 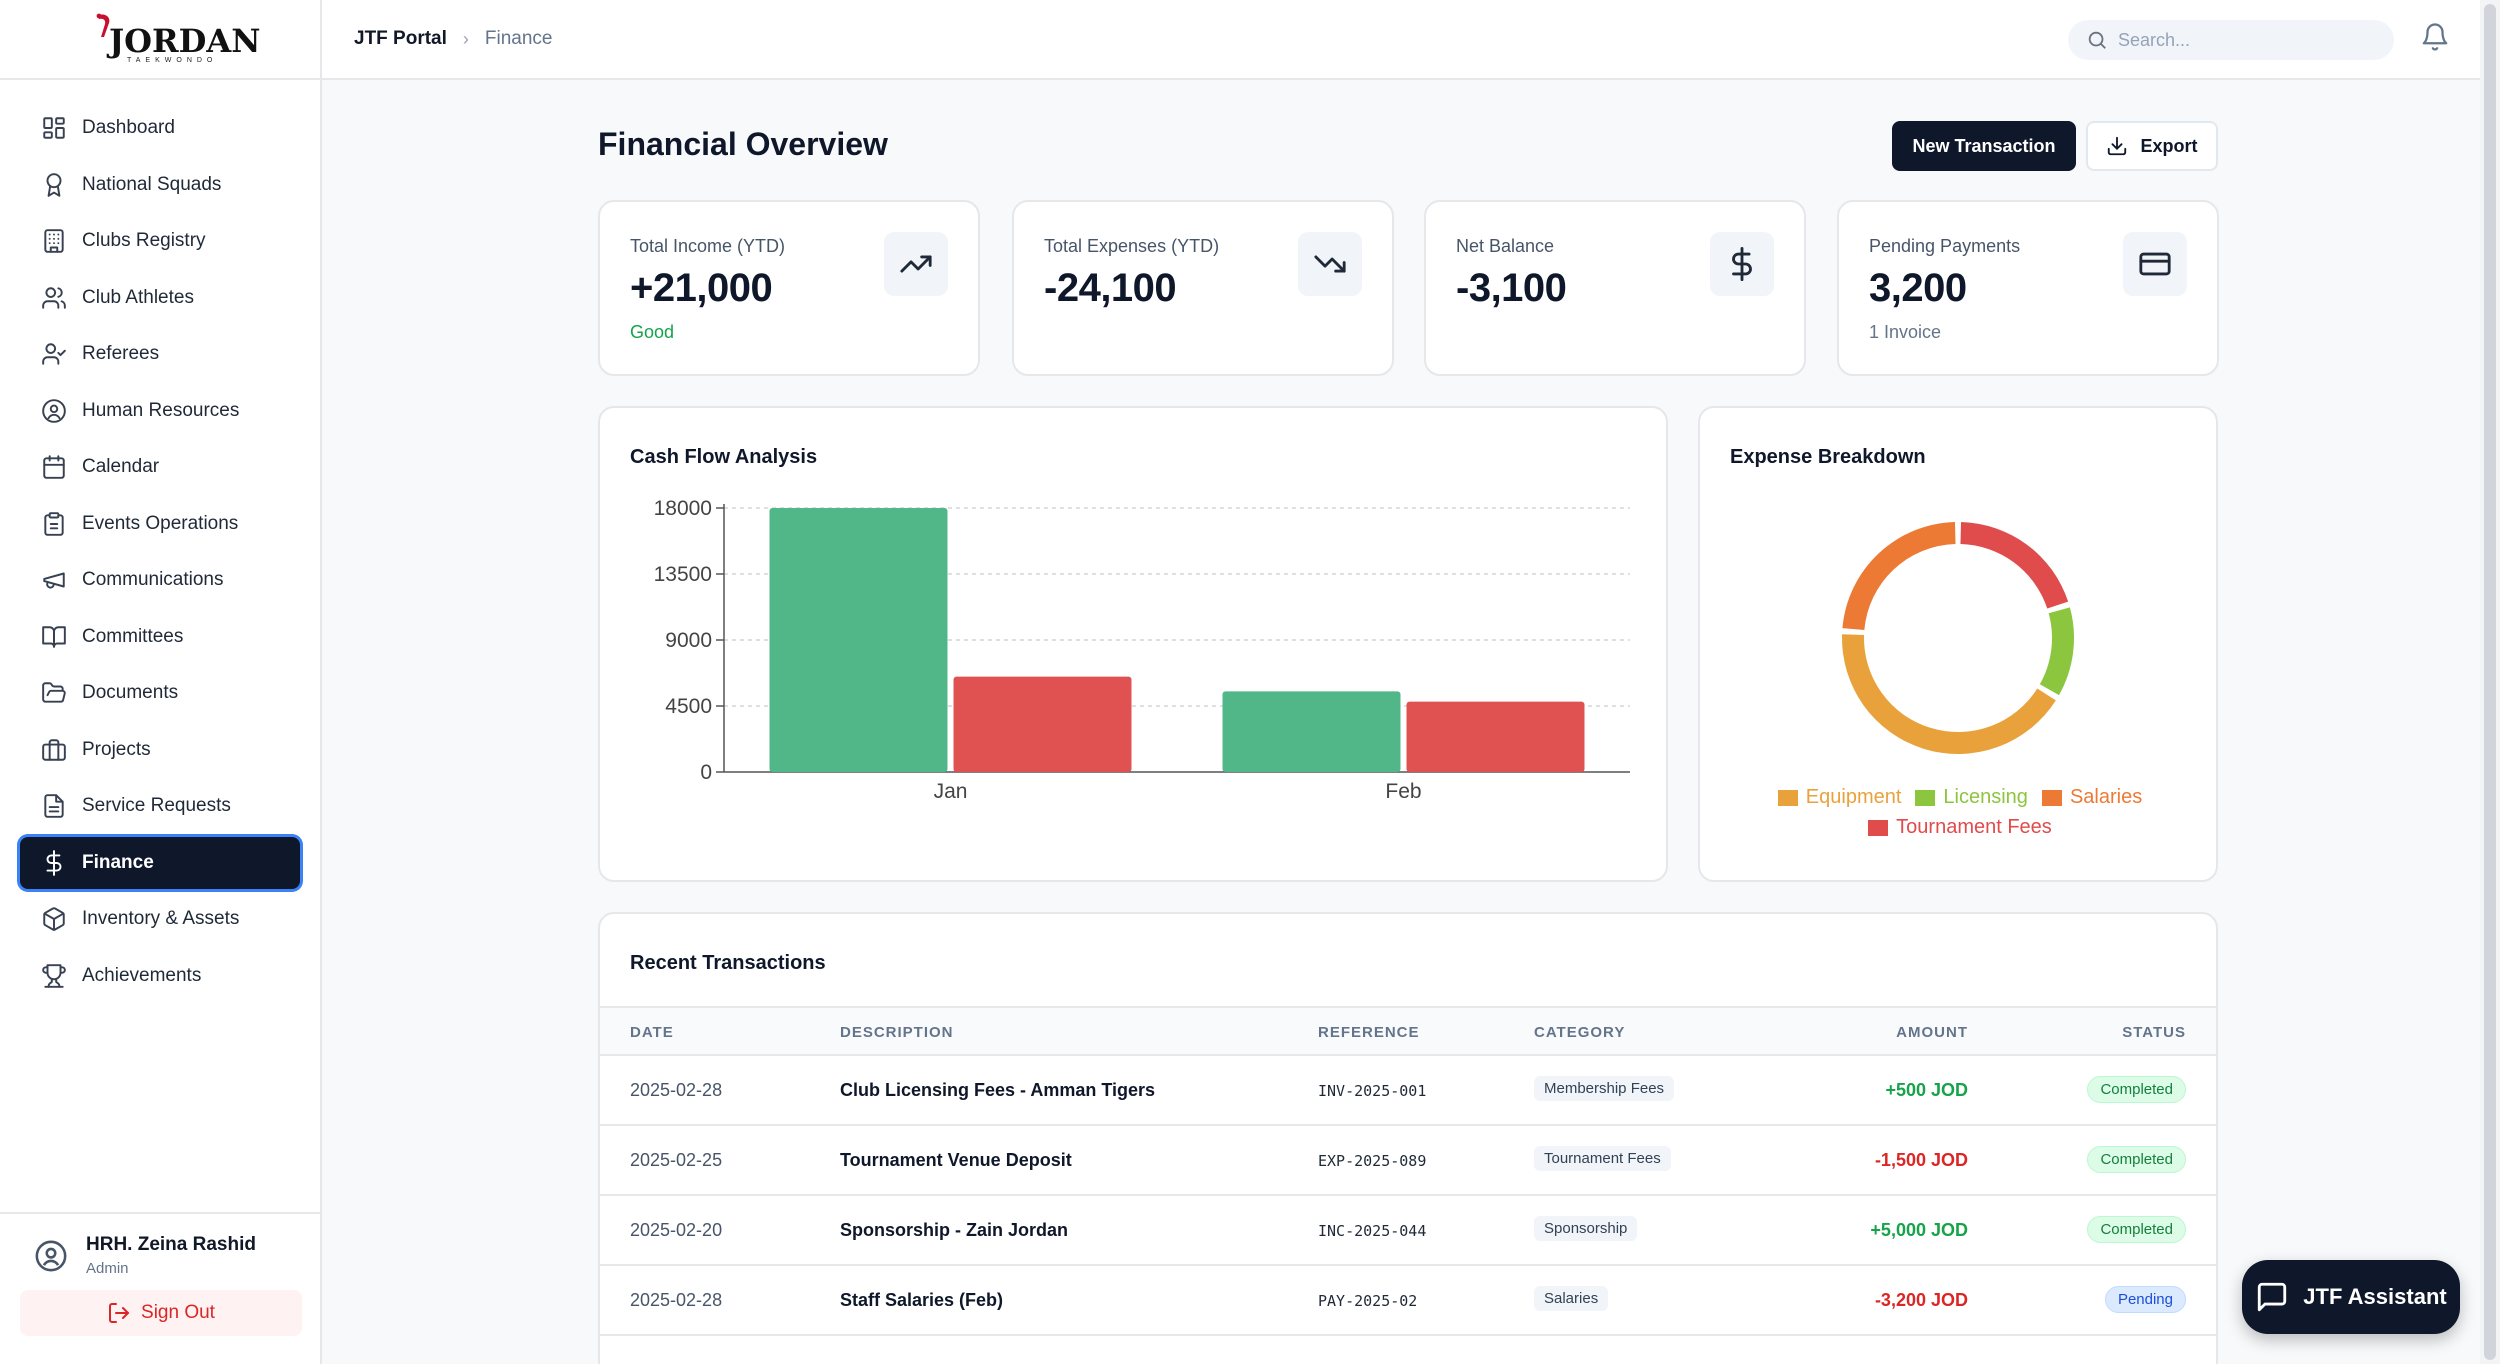 What do you see at coordinates (54, 411) in the screenshot?
I see `user-circle-icon` at bounding box center [54, 411].